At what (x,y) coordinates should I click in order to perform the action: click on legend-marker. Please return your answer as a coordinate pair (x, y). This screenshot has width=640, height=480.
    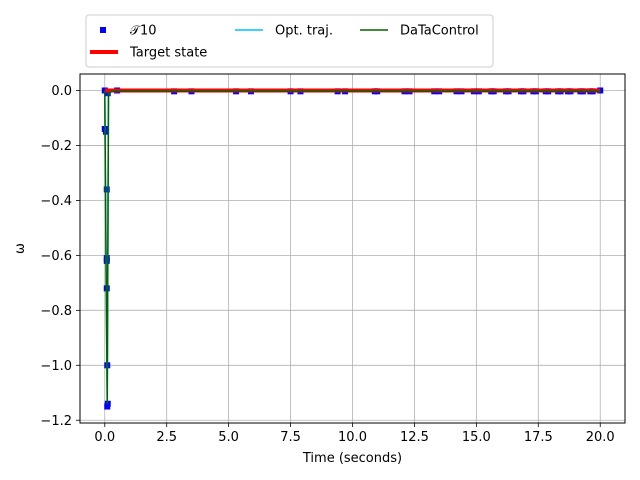
    Looking at the image, I should click on (103, 30).